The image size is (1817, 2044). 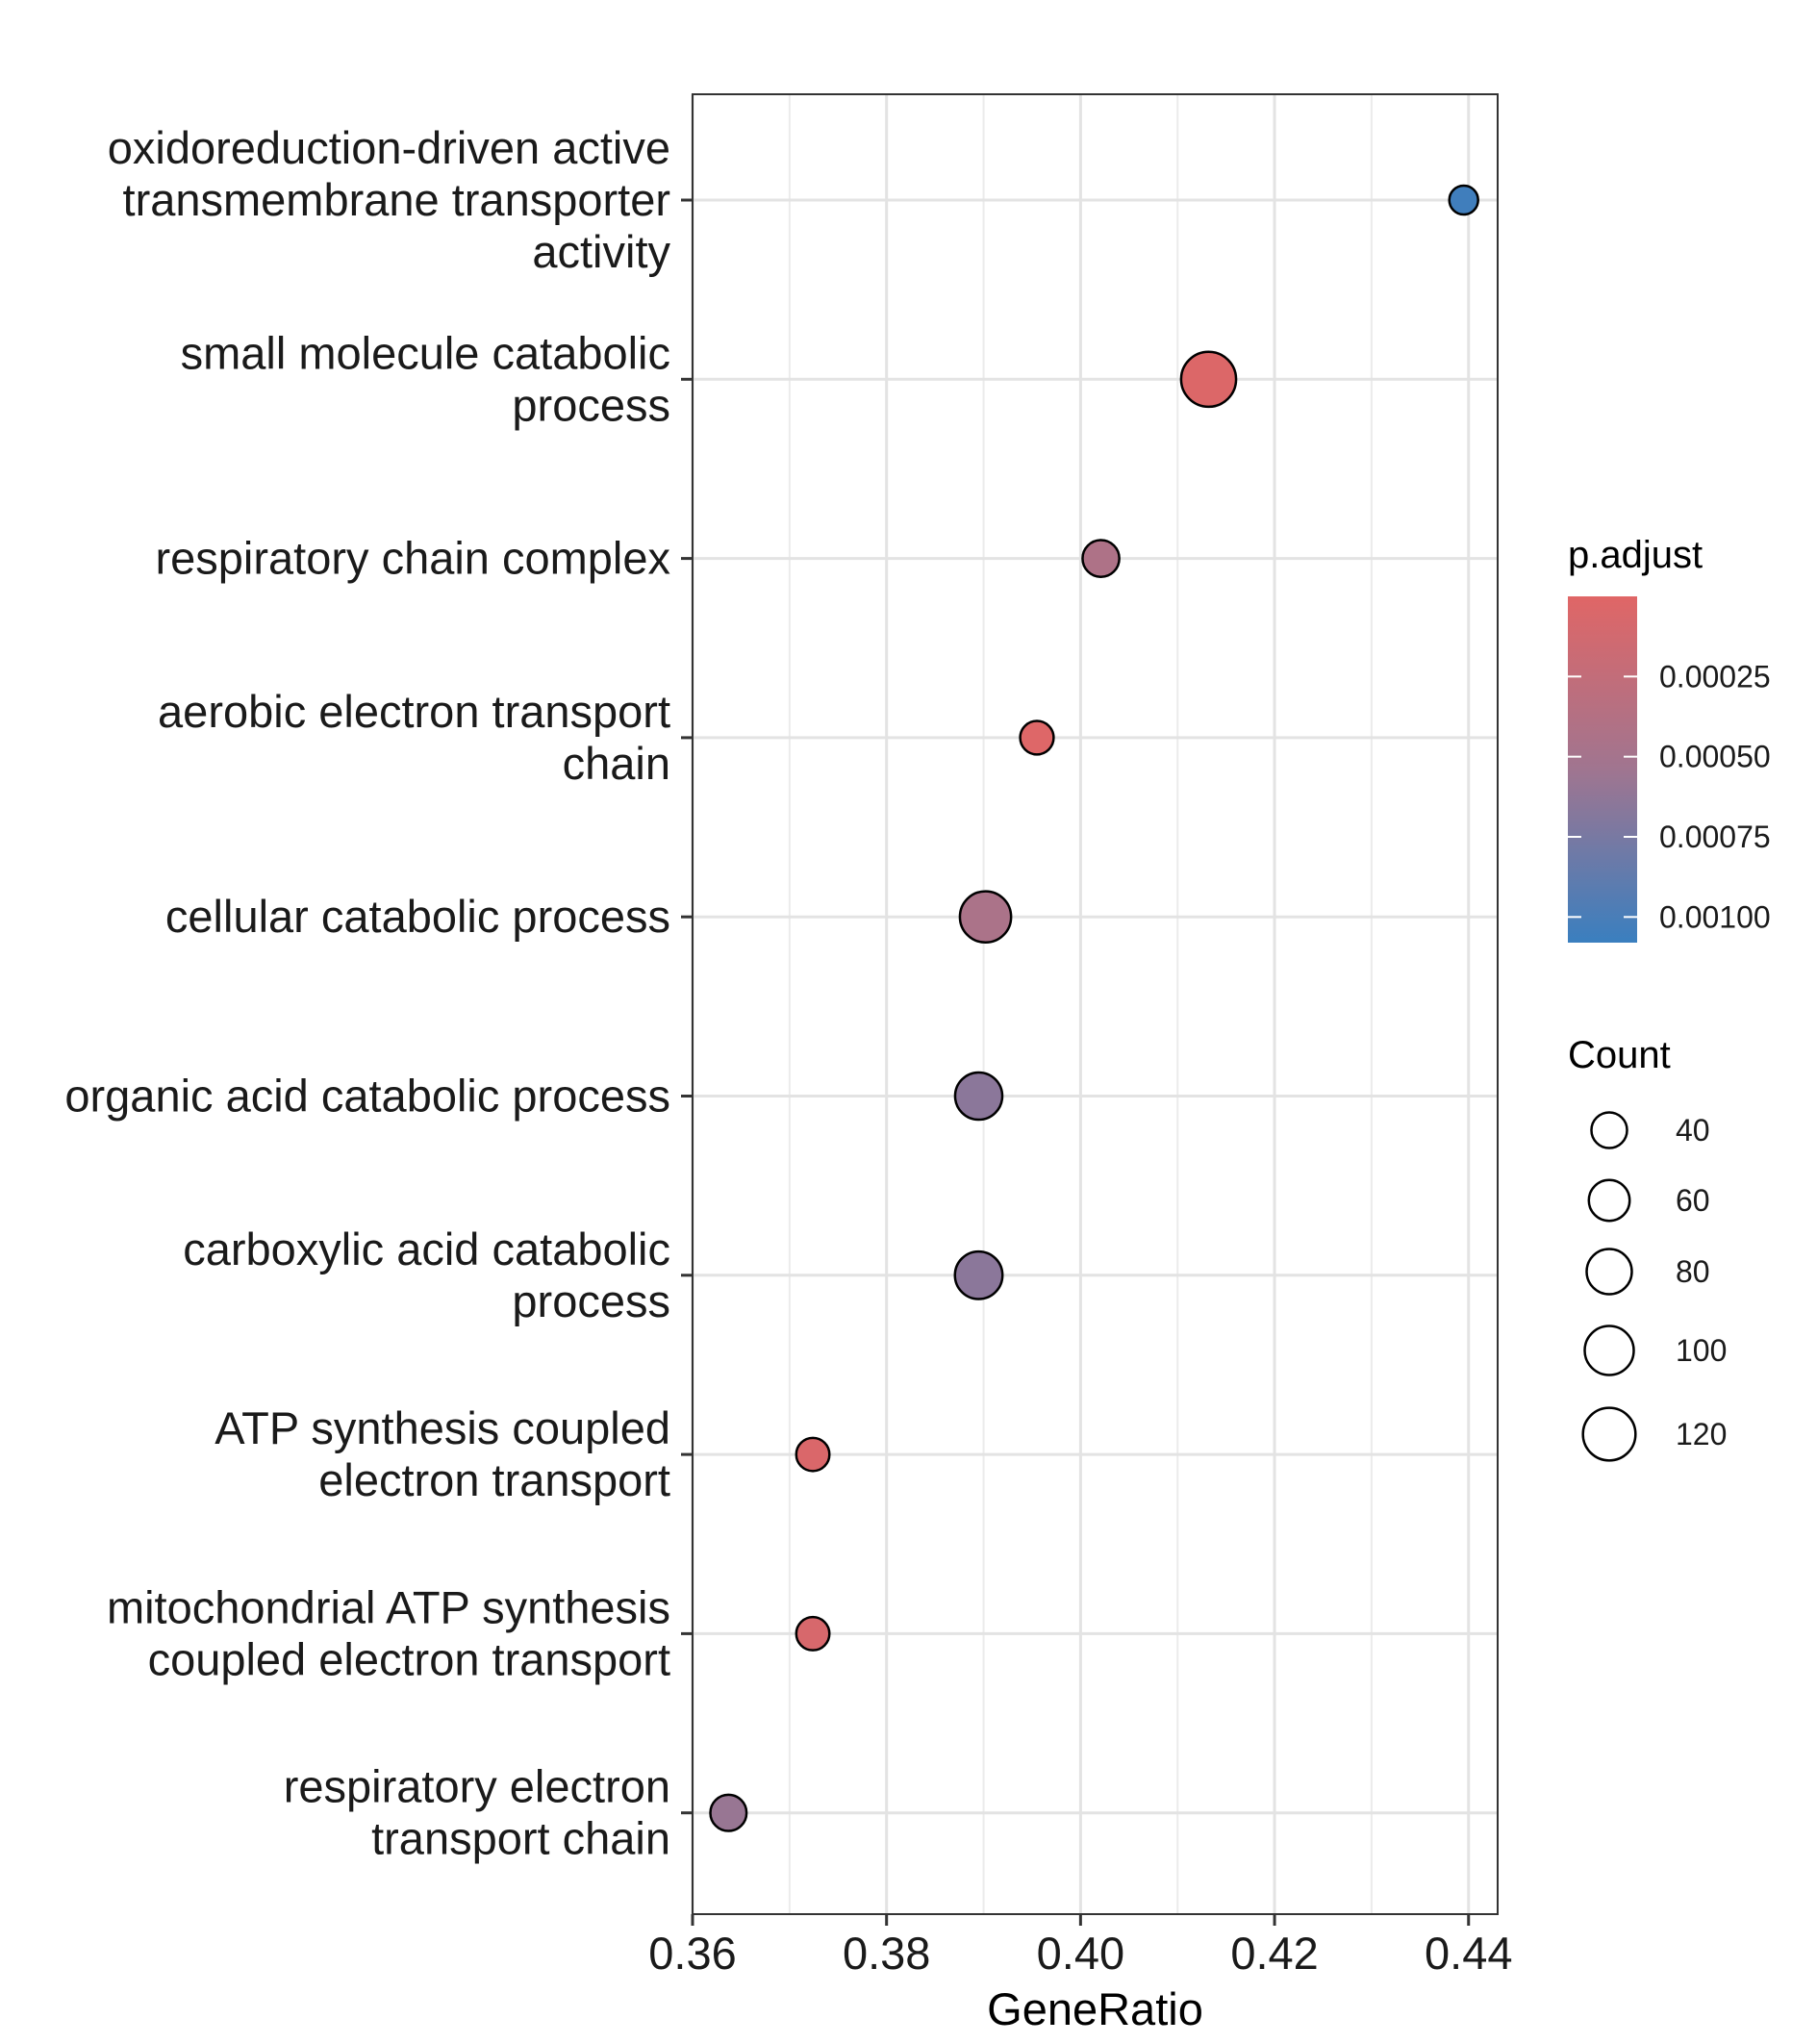 What do you see at coordinates (413, 558) in the screenshot?
I see `y-tick-label: respiratory chain complex` at bounding box center [413, 558].